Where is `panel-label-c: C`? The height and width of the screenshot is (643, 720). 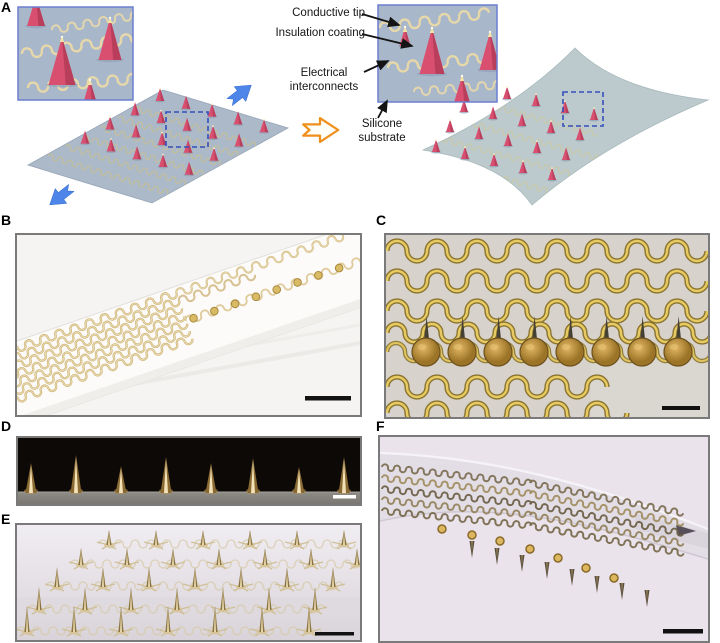 panel-label-c: C is located at coordinates (381, 220).